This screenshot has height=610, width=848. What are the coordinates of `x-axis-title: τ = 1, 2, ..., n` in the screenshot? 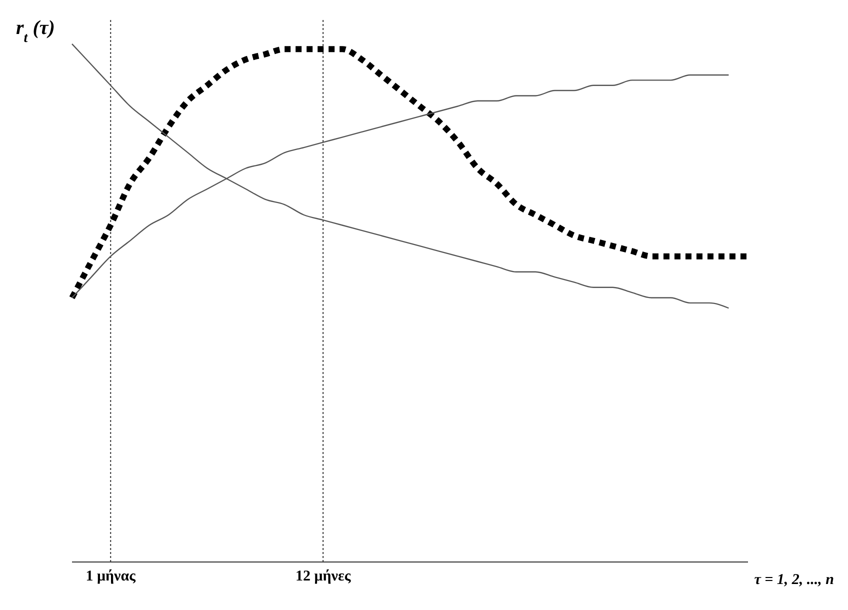 It's located at (794, 580).